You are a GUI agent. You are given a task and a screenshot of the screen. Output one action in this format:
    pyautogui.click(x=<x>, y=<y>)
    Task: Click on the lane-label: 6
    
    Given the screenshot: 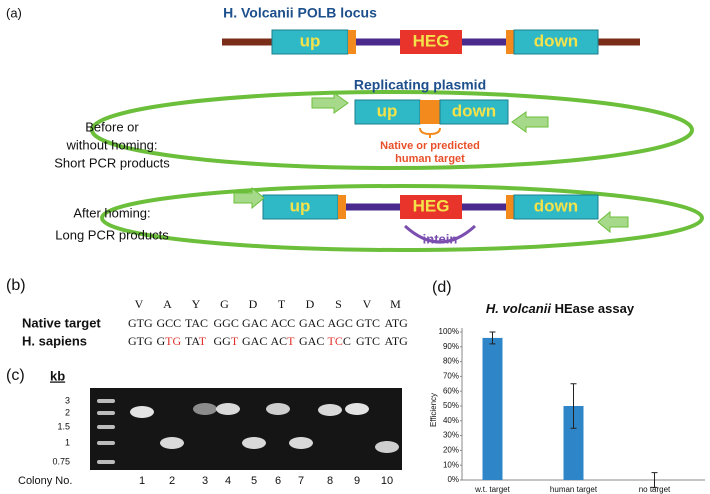 What is the action you would take?
    pyautogui.click(x=278, y=481)
    